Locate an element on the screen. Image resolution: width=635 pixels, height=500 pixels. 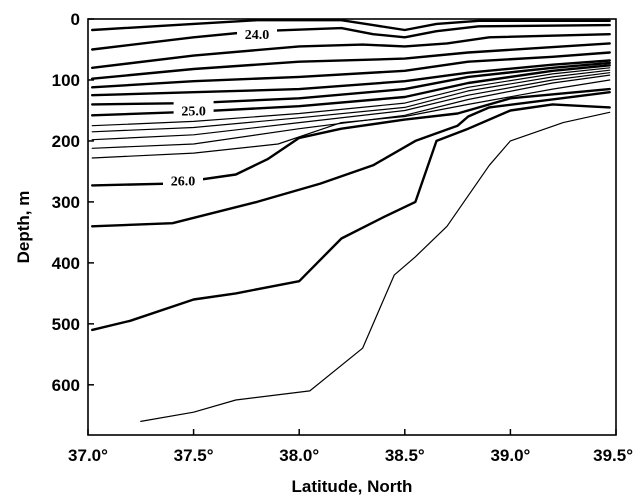
x-tick-label: 39.0° is located at coordinates (510, 455).